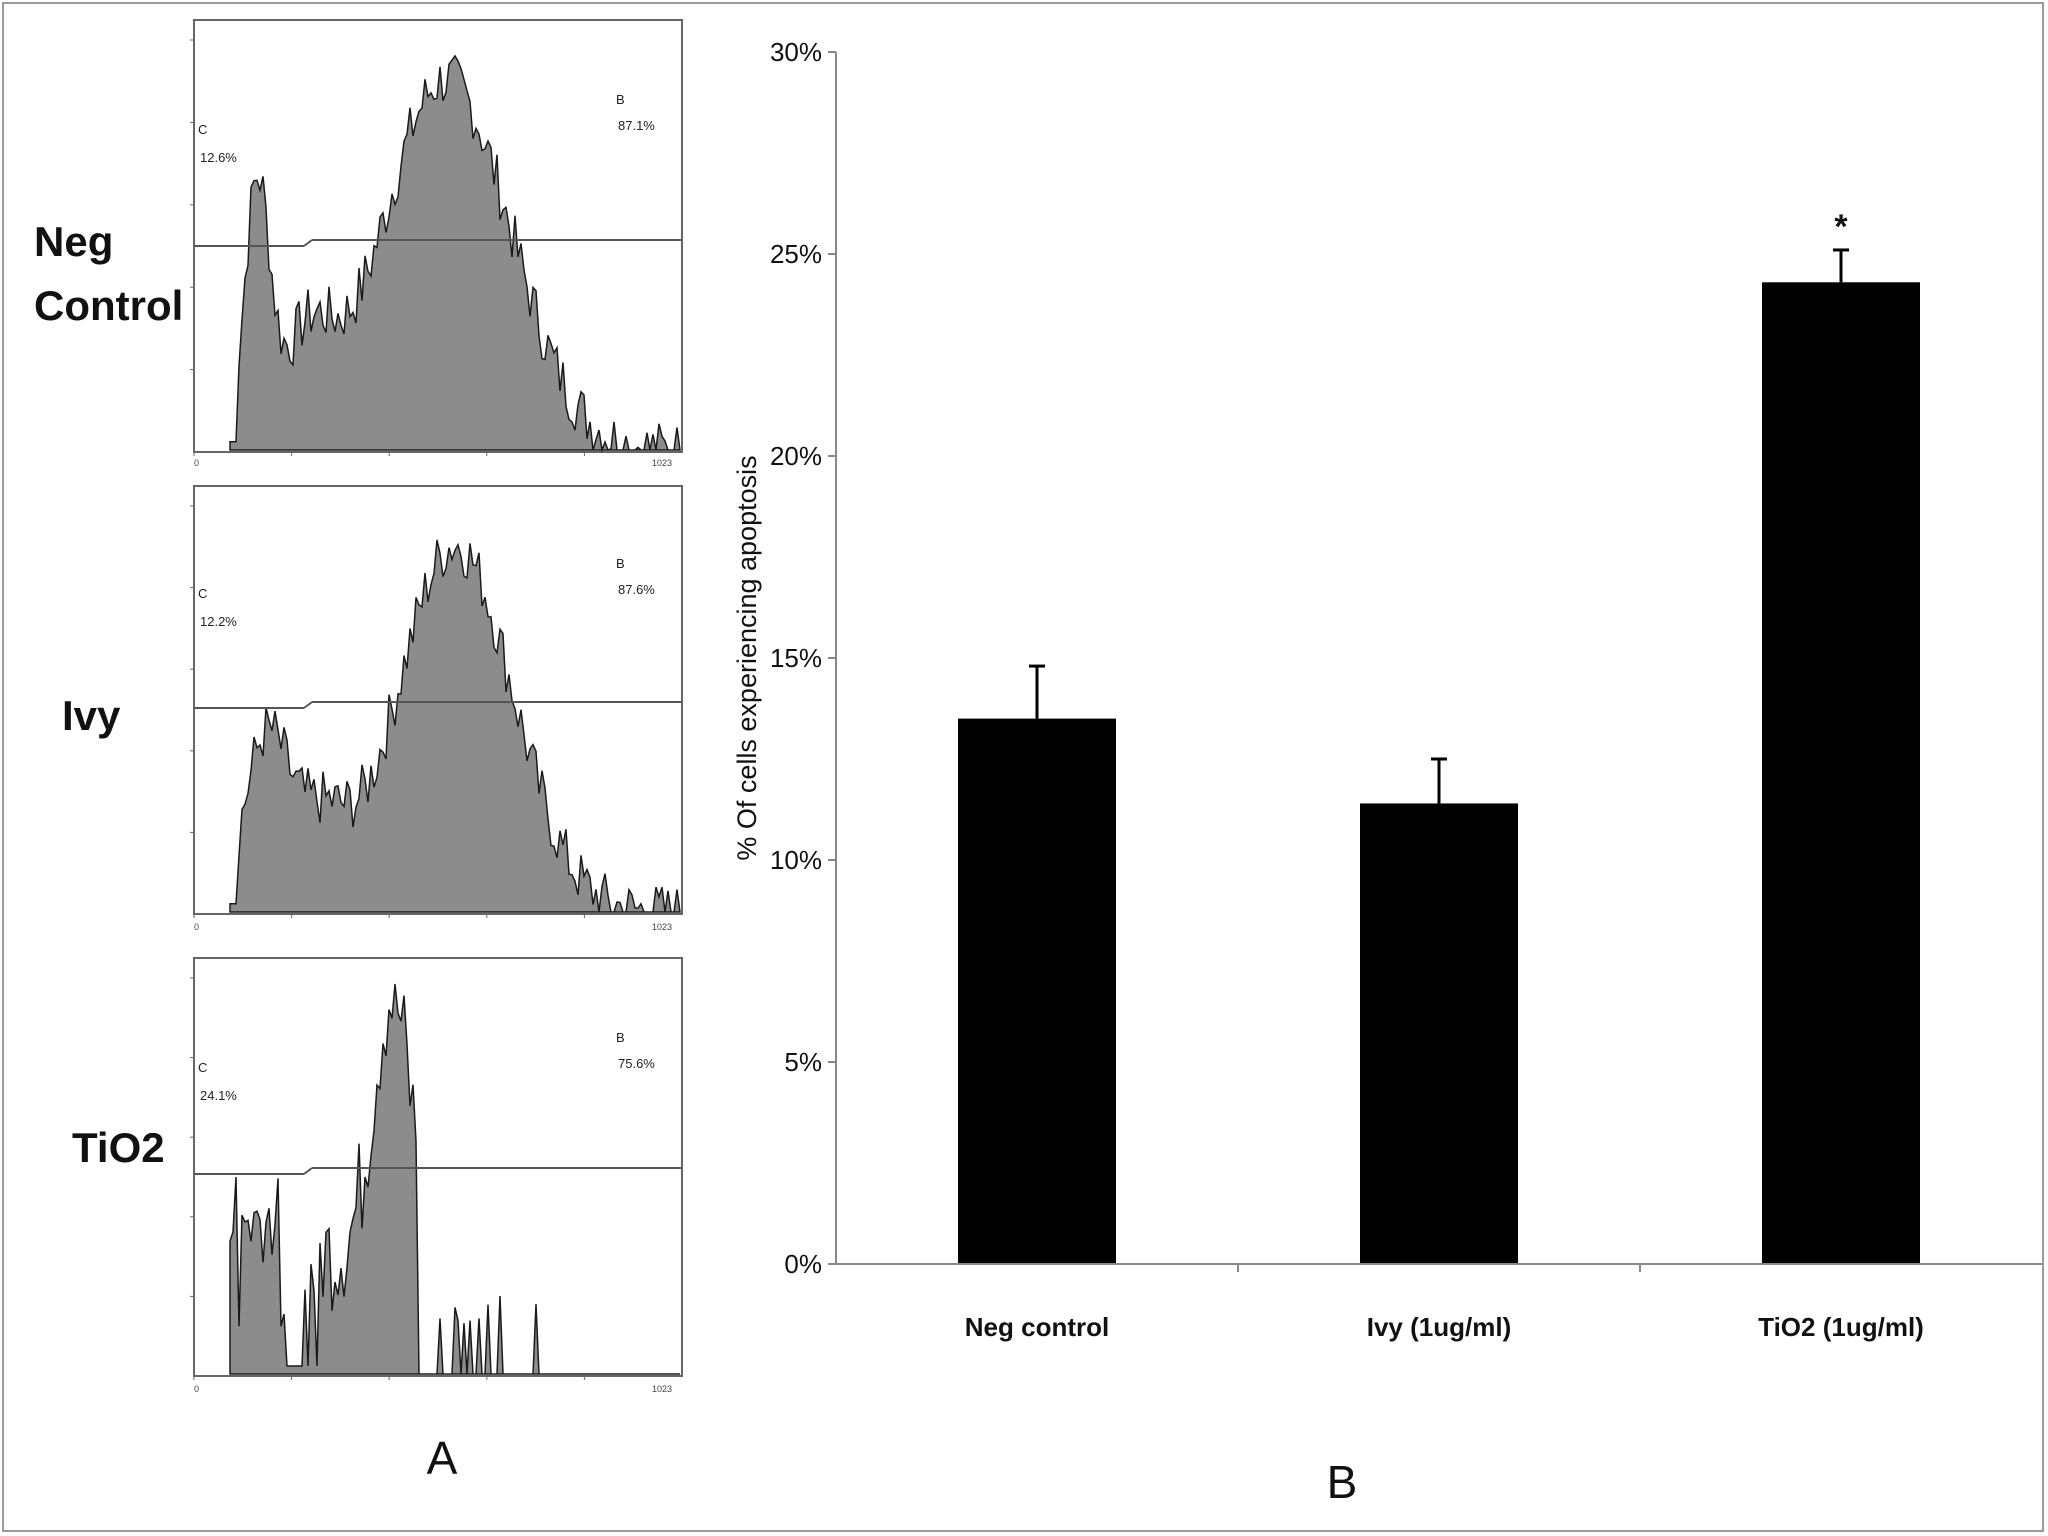  Describe the element at coordinates (803, 1264) in the screenshot. I see `y-tick-label: 0%` at that location.